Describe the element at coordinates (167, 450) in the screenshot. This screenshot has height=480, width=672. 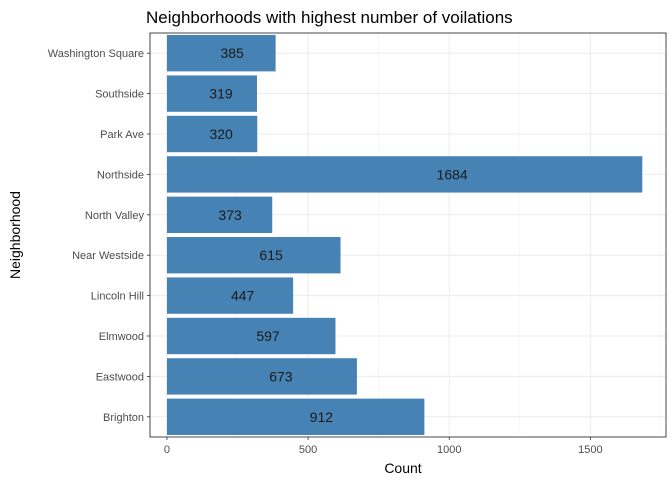
I see `x-tick-label: 0` at that location.